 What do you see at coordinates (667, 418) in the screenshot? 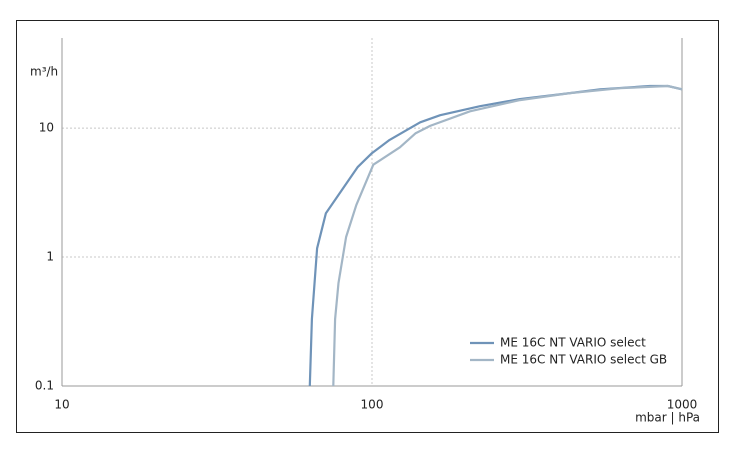
I see `x-axis-label: mbar | hPa` at bounding box center [667, 418].